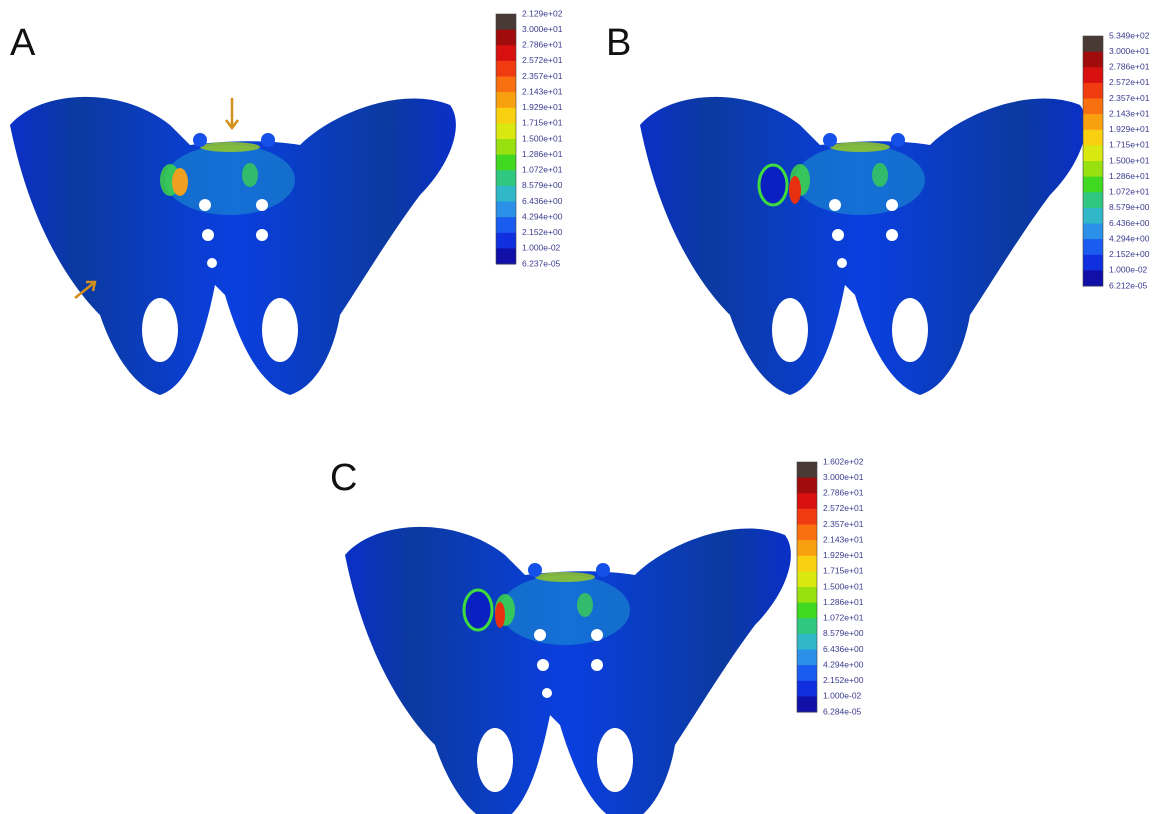 This screenshot has height=814, width=1168. I want to click on legend-label: 6.212e-05, so click(1128, 285).